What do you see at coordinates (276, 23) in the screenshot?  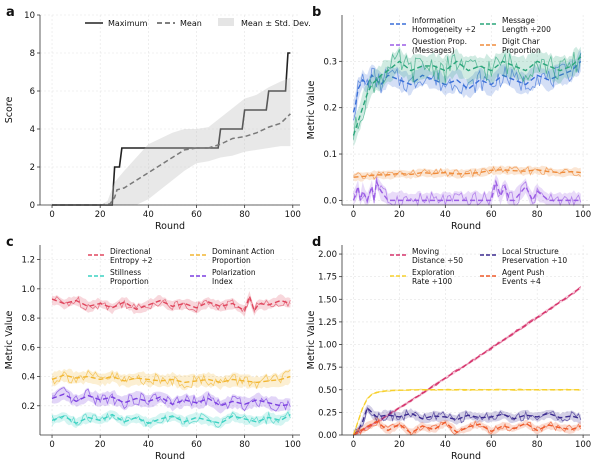 I see `legend-label: Mean ± Std. Dev.` at bounding box center [276, 23].